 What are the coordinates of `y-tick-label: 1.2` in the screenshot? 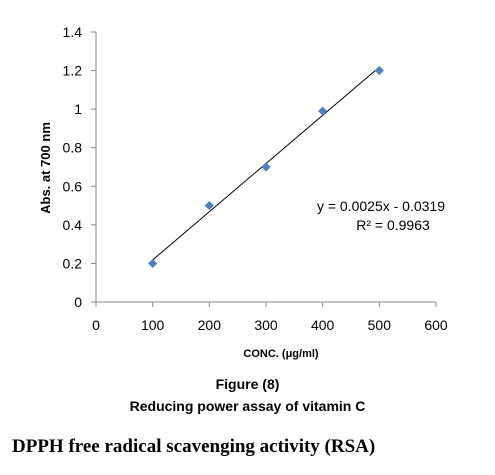 It's located at (73, 71).